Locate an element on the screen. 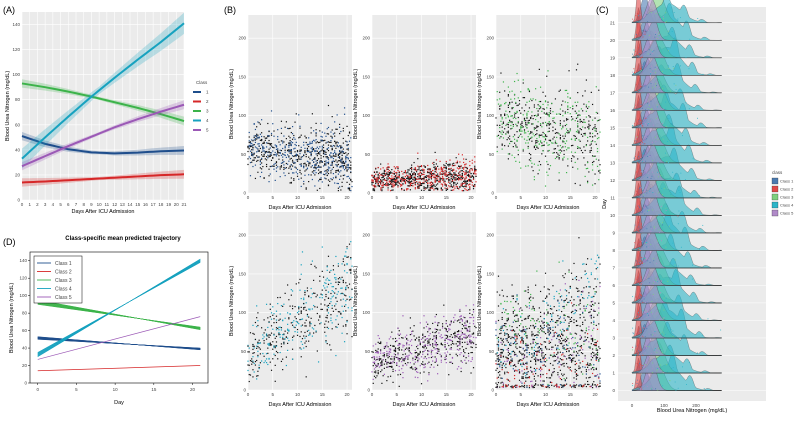 The height and width of the screenshot is (423, 800). panel-b-ytick: 200 is located at coordinates (366, 235).